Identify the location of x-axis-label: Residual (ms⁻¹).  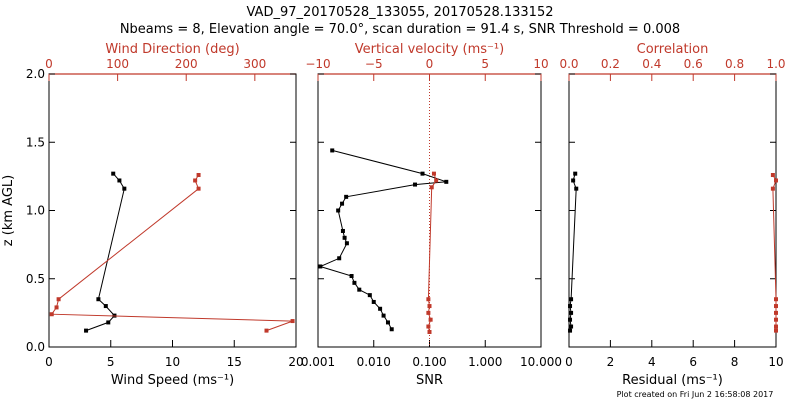
(672, 380).